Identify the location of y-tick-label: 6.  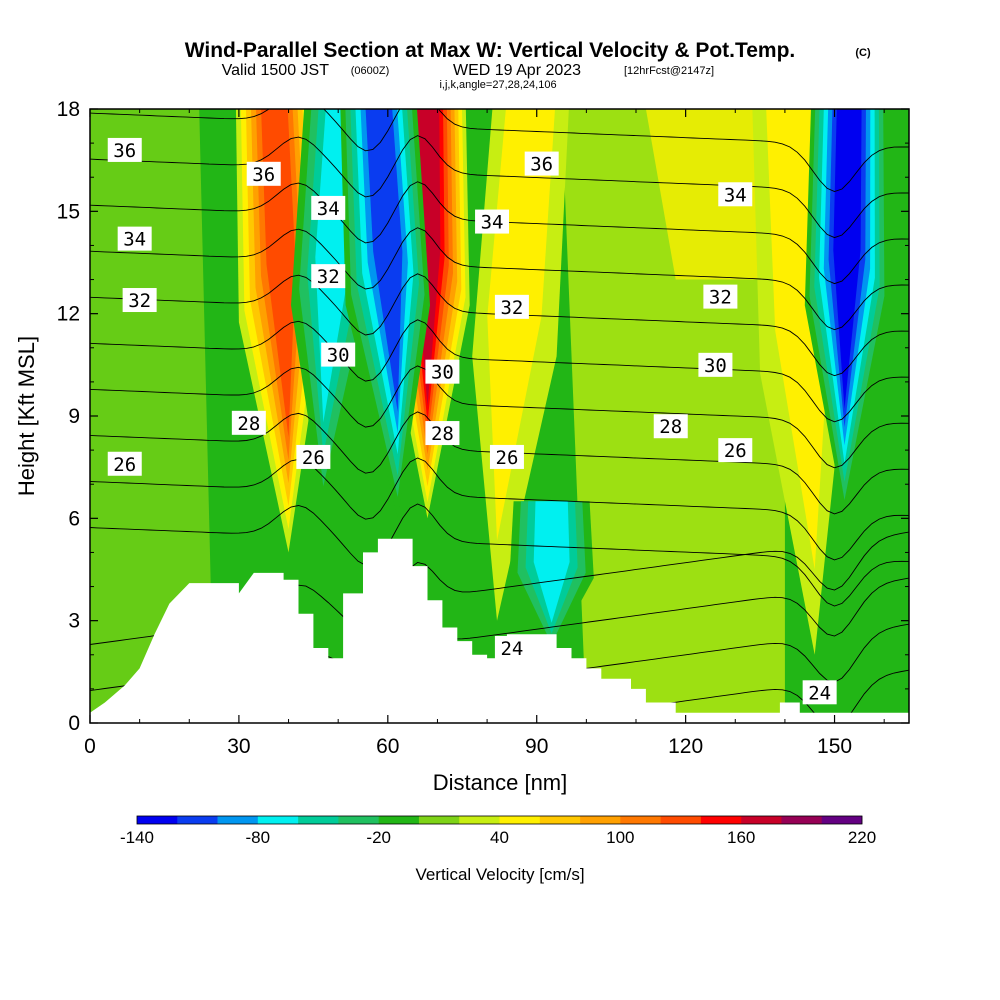
(74, 518).